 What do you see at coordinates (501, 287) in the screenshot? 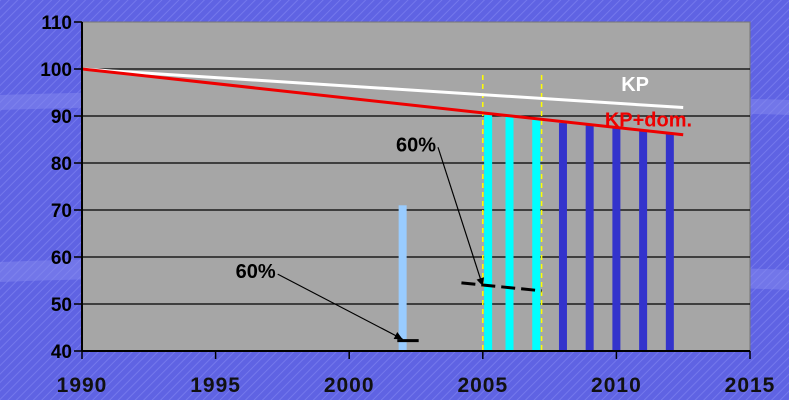
I see `dashed-marker` at bounding box center [501, 287].